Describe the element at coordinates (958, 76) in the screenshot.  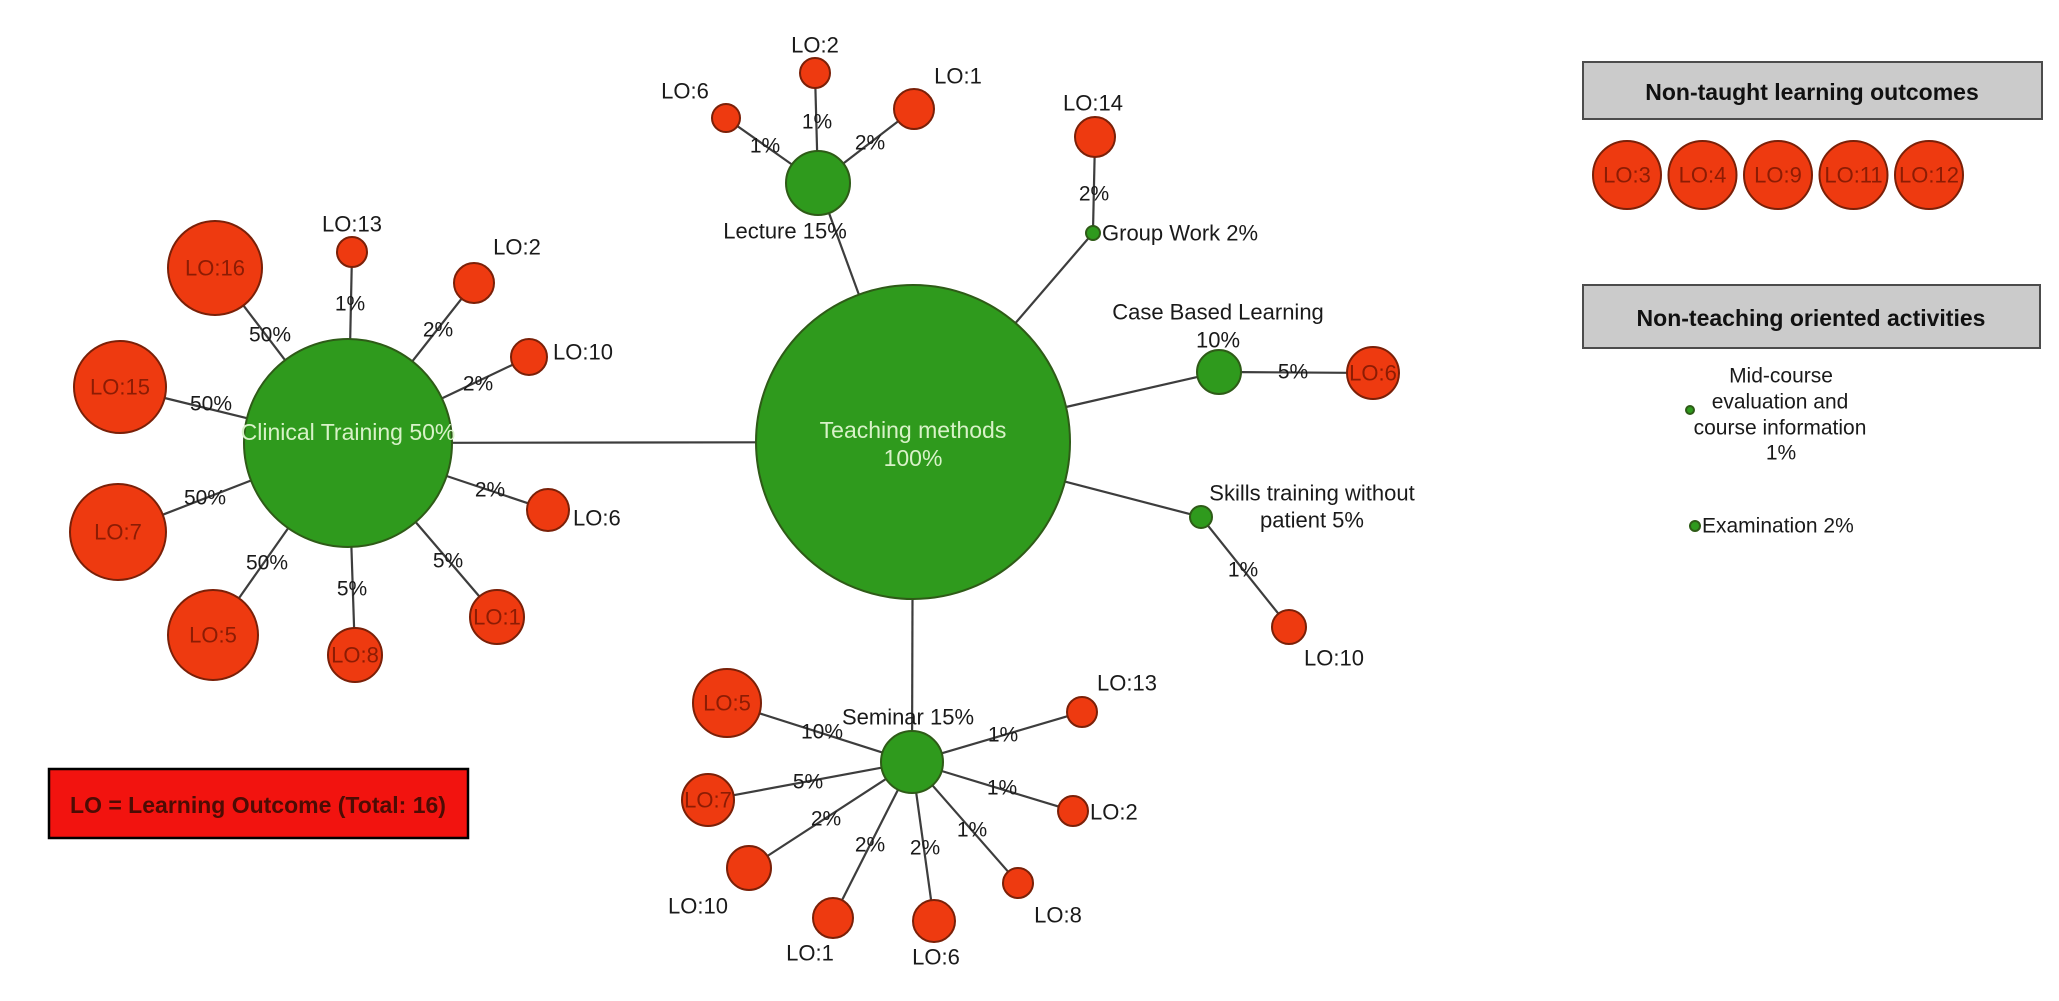
I see `node-label-l1: LO:1` at that location.